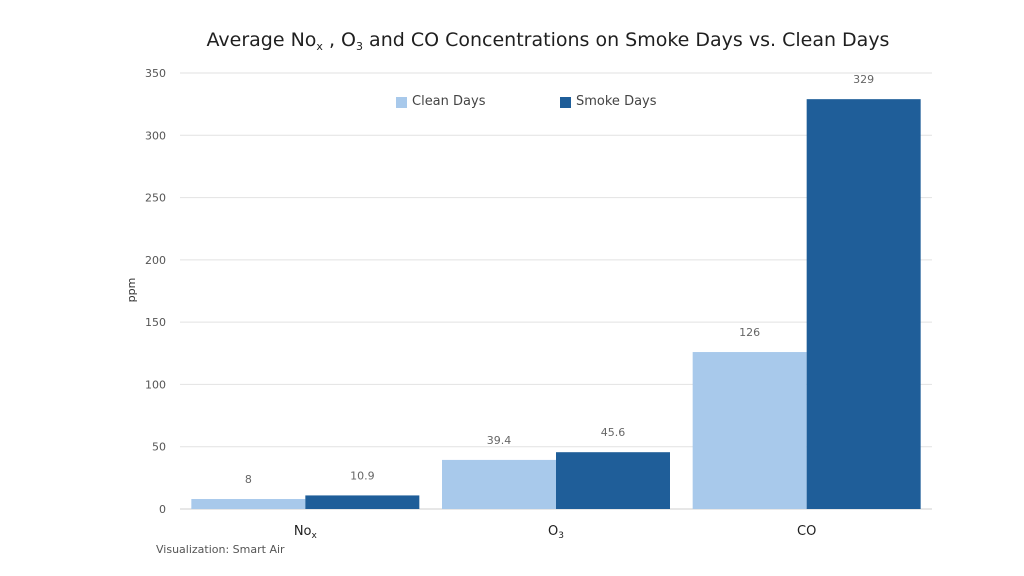 This screenshot has width=1024, height=576. Describe the element at coordinates (155, 260) in the screenshot. I see `y-tick-label: 200` at that location.